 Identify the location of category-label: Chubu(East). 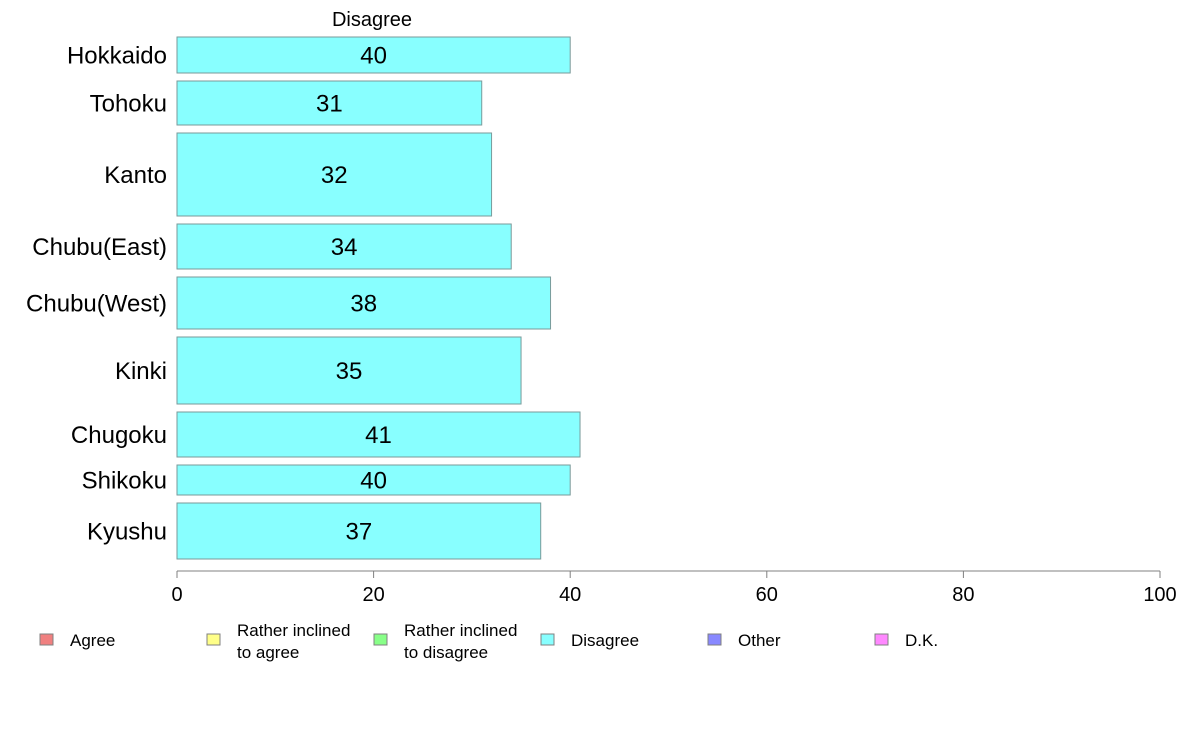
(99, 247).